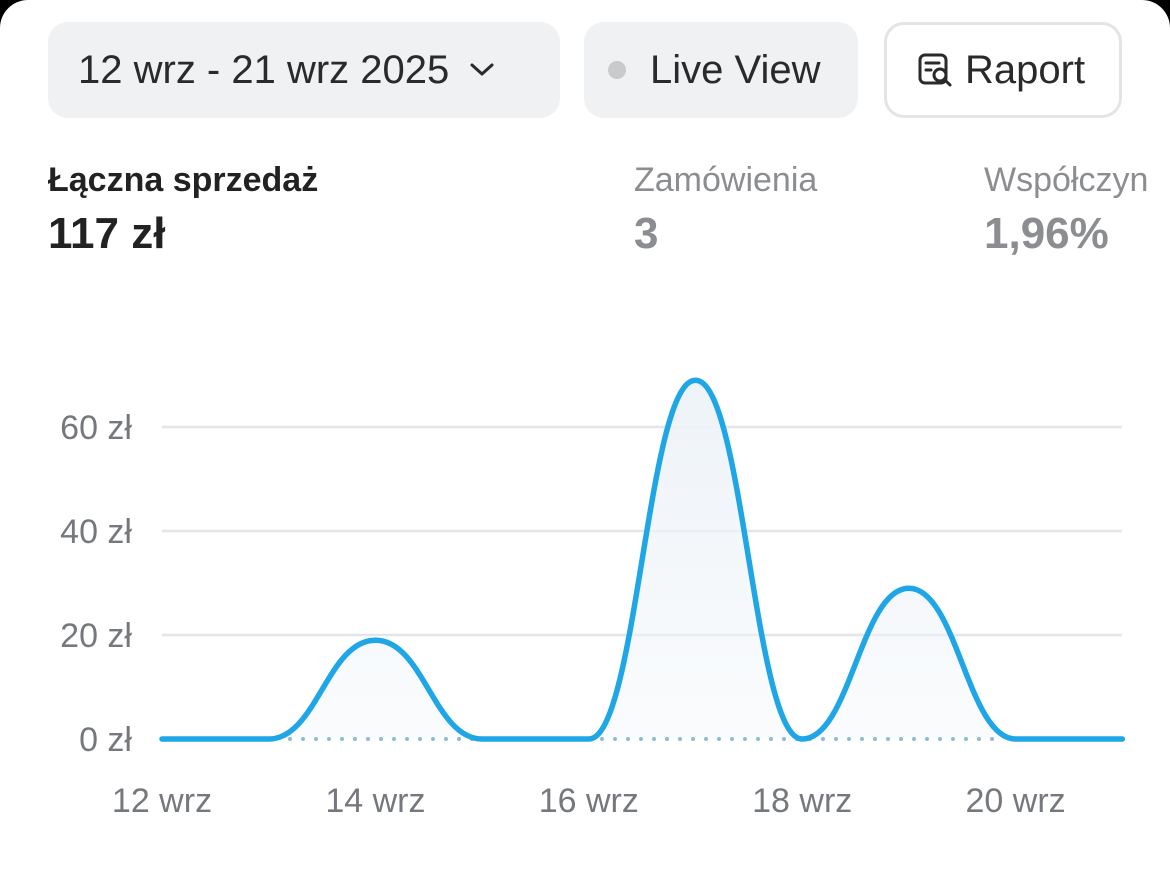 This screenshot has height=882, width=1170. What do you see at coordinates (482, 70) in the screenshot?
I see `chevron-down-icon` at bounding box center [482, 70].